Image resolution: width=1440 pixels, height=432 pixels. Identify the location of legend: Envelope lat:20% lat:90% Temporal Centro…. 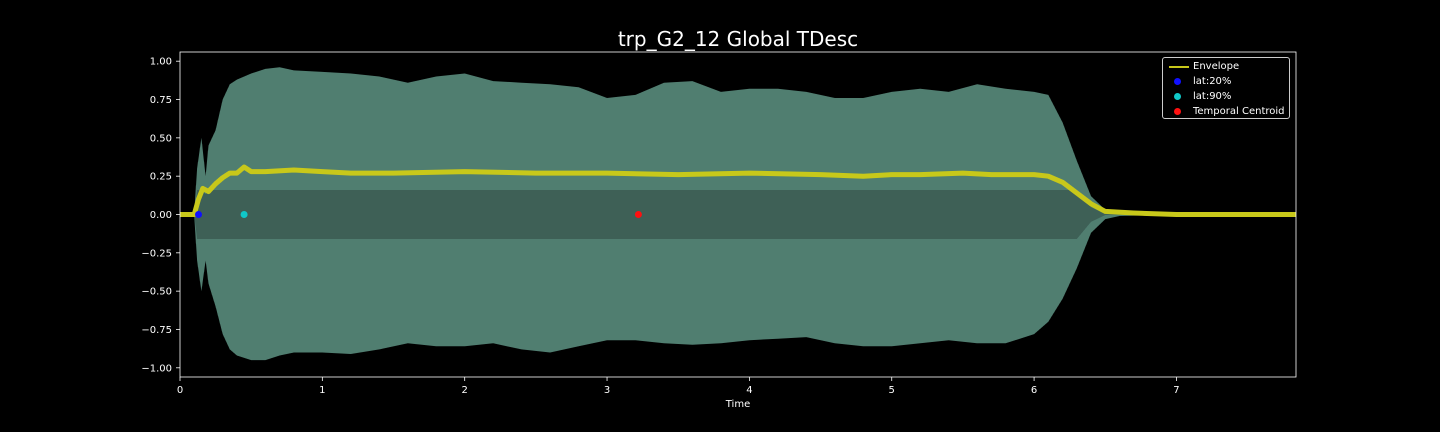
(1226, 88).